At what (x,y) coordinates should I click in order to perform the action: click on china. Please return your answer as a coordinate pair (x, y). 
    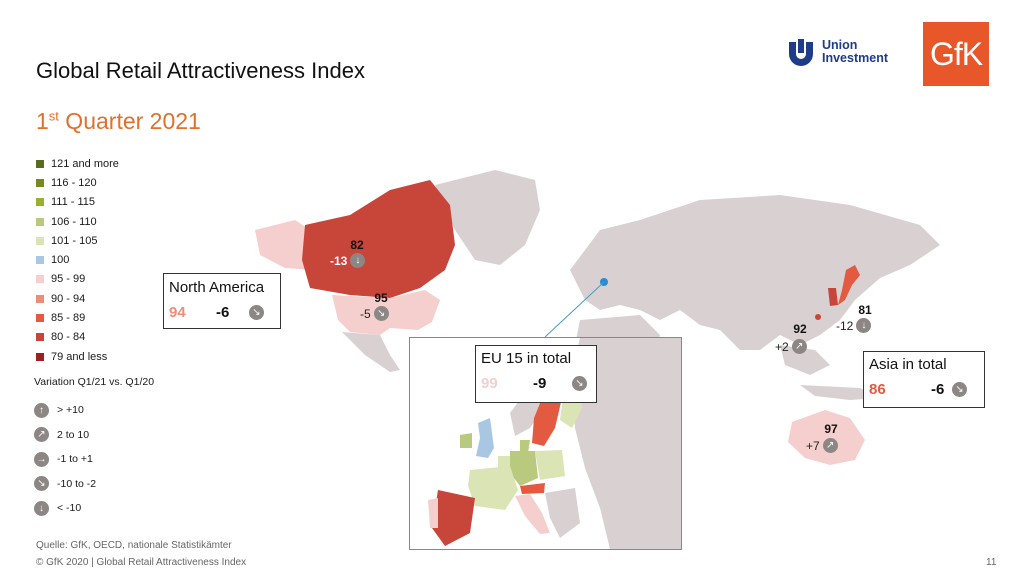
    Looking at the image, I should click on (791, 299).